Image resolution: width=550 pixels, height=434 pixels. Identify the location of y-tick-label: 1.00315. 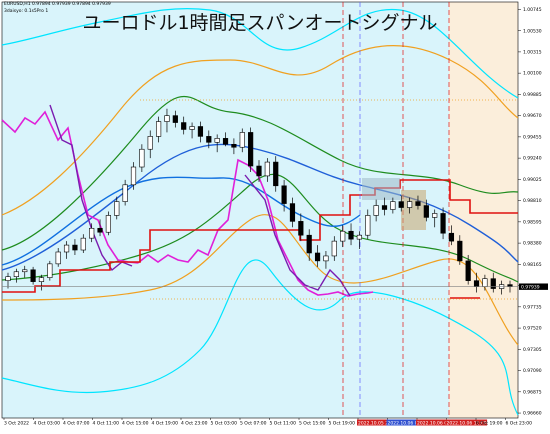
(532, 53).